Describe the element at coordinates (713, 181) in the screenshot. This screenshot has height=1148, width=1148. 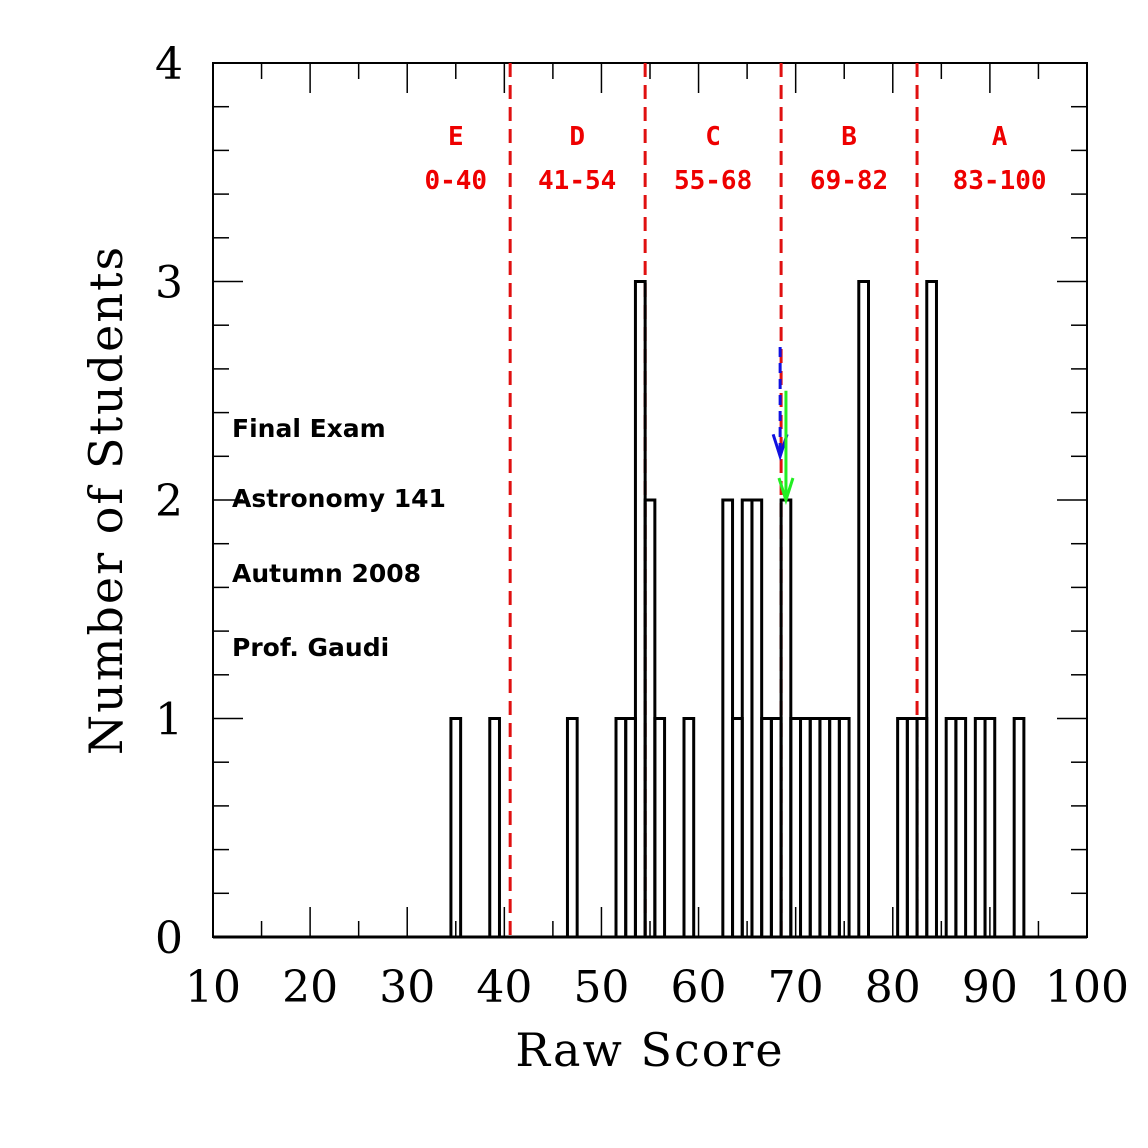
I see `grade-range: 55-68` at that location.